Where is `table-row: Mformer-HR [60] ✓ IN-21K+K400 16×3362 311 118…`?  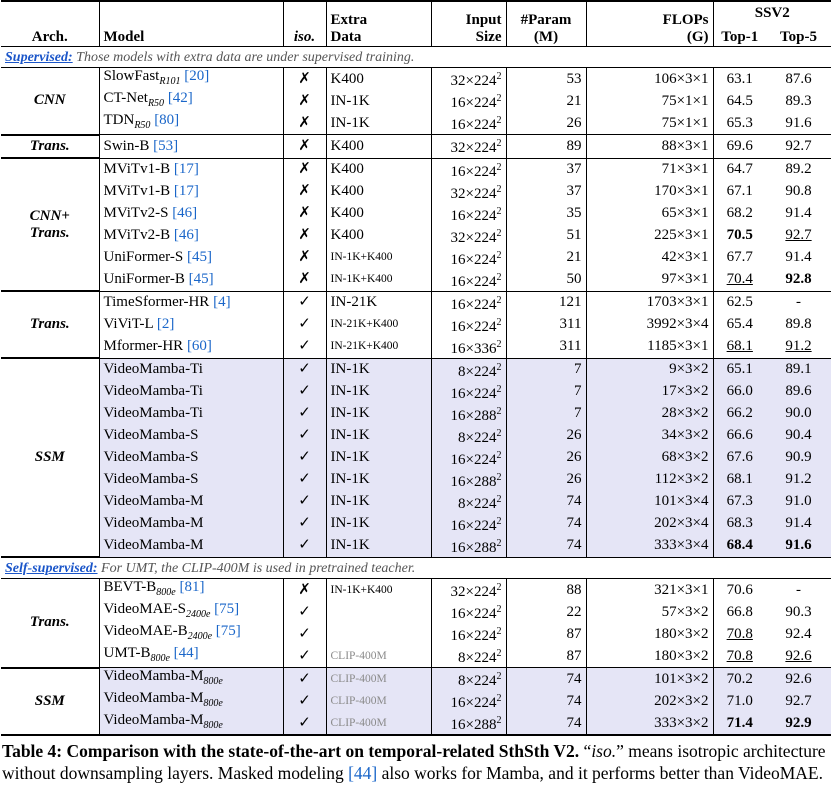 table-row: Mformer-HR [60] ✓ IN-21K+K400 16×3362 311 118… is located at coordinates (416, 346).